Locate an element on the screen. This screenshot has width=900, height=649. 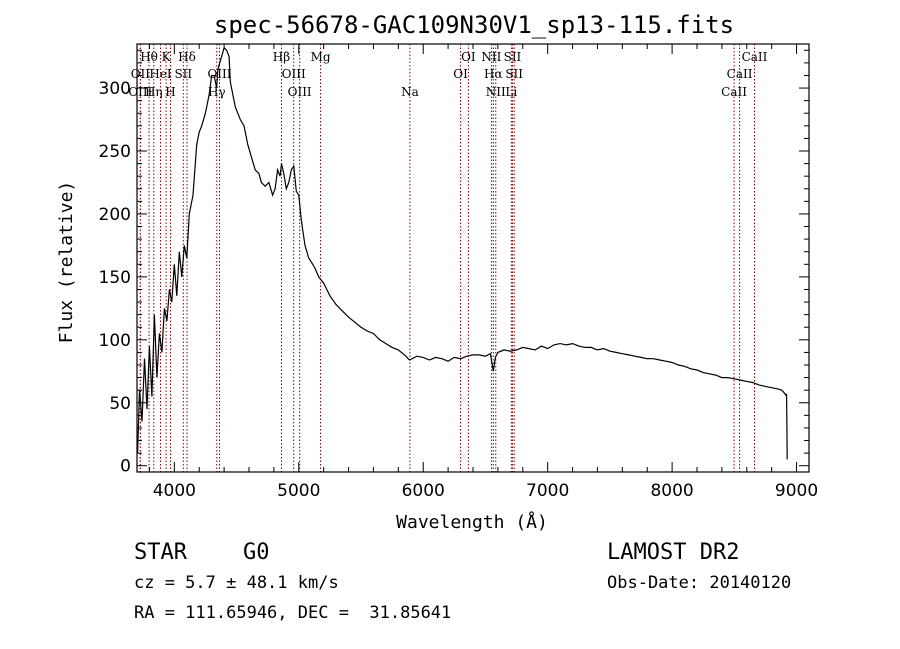
object-class: STAR is located at coordinates (160, 552).